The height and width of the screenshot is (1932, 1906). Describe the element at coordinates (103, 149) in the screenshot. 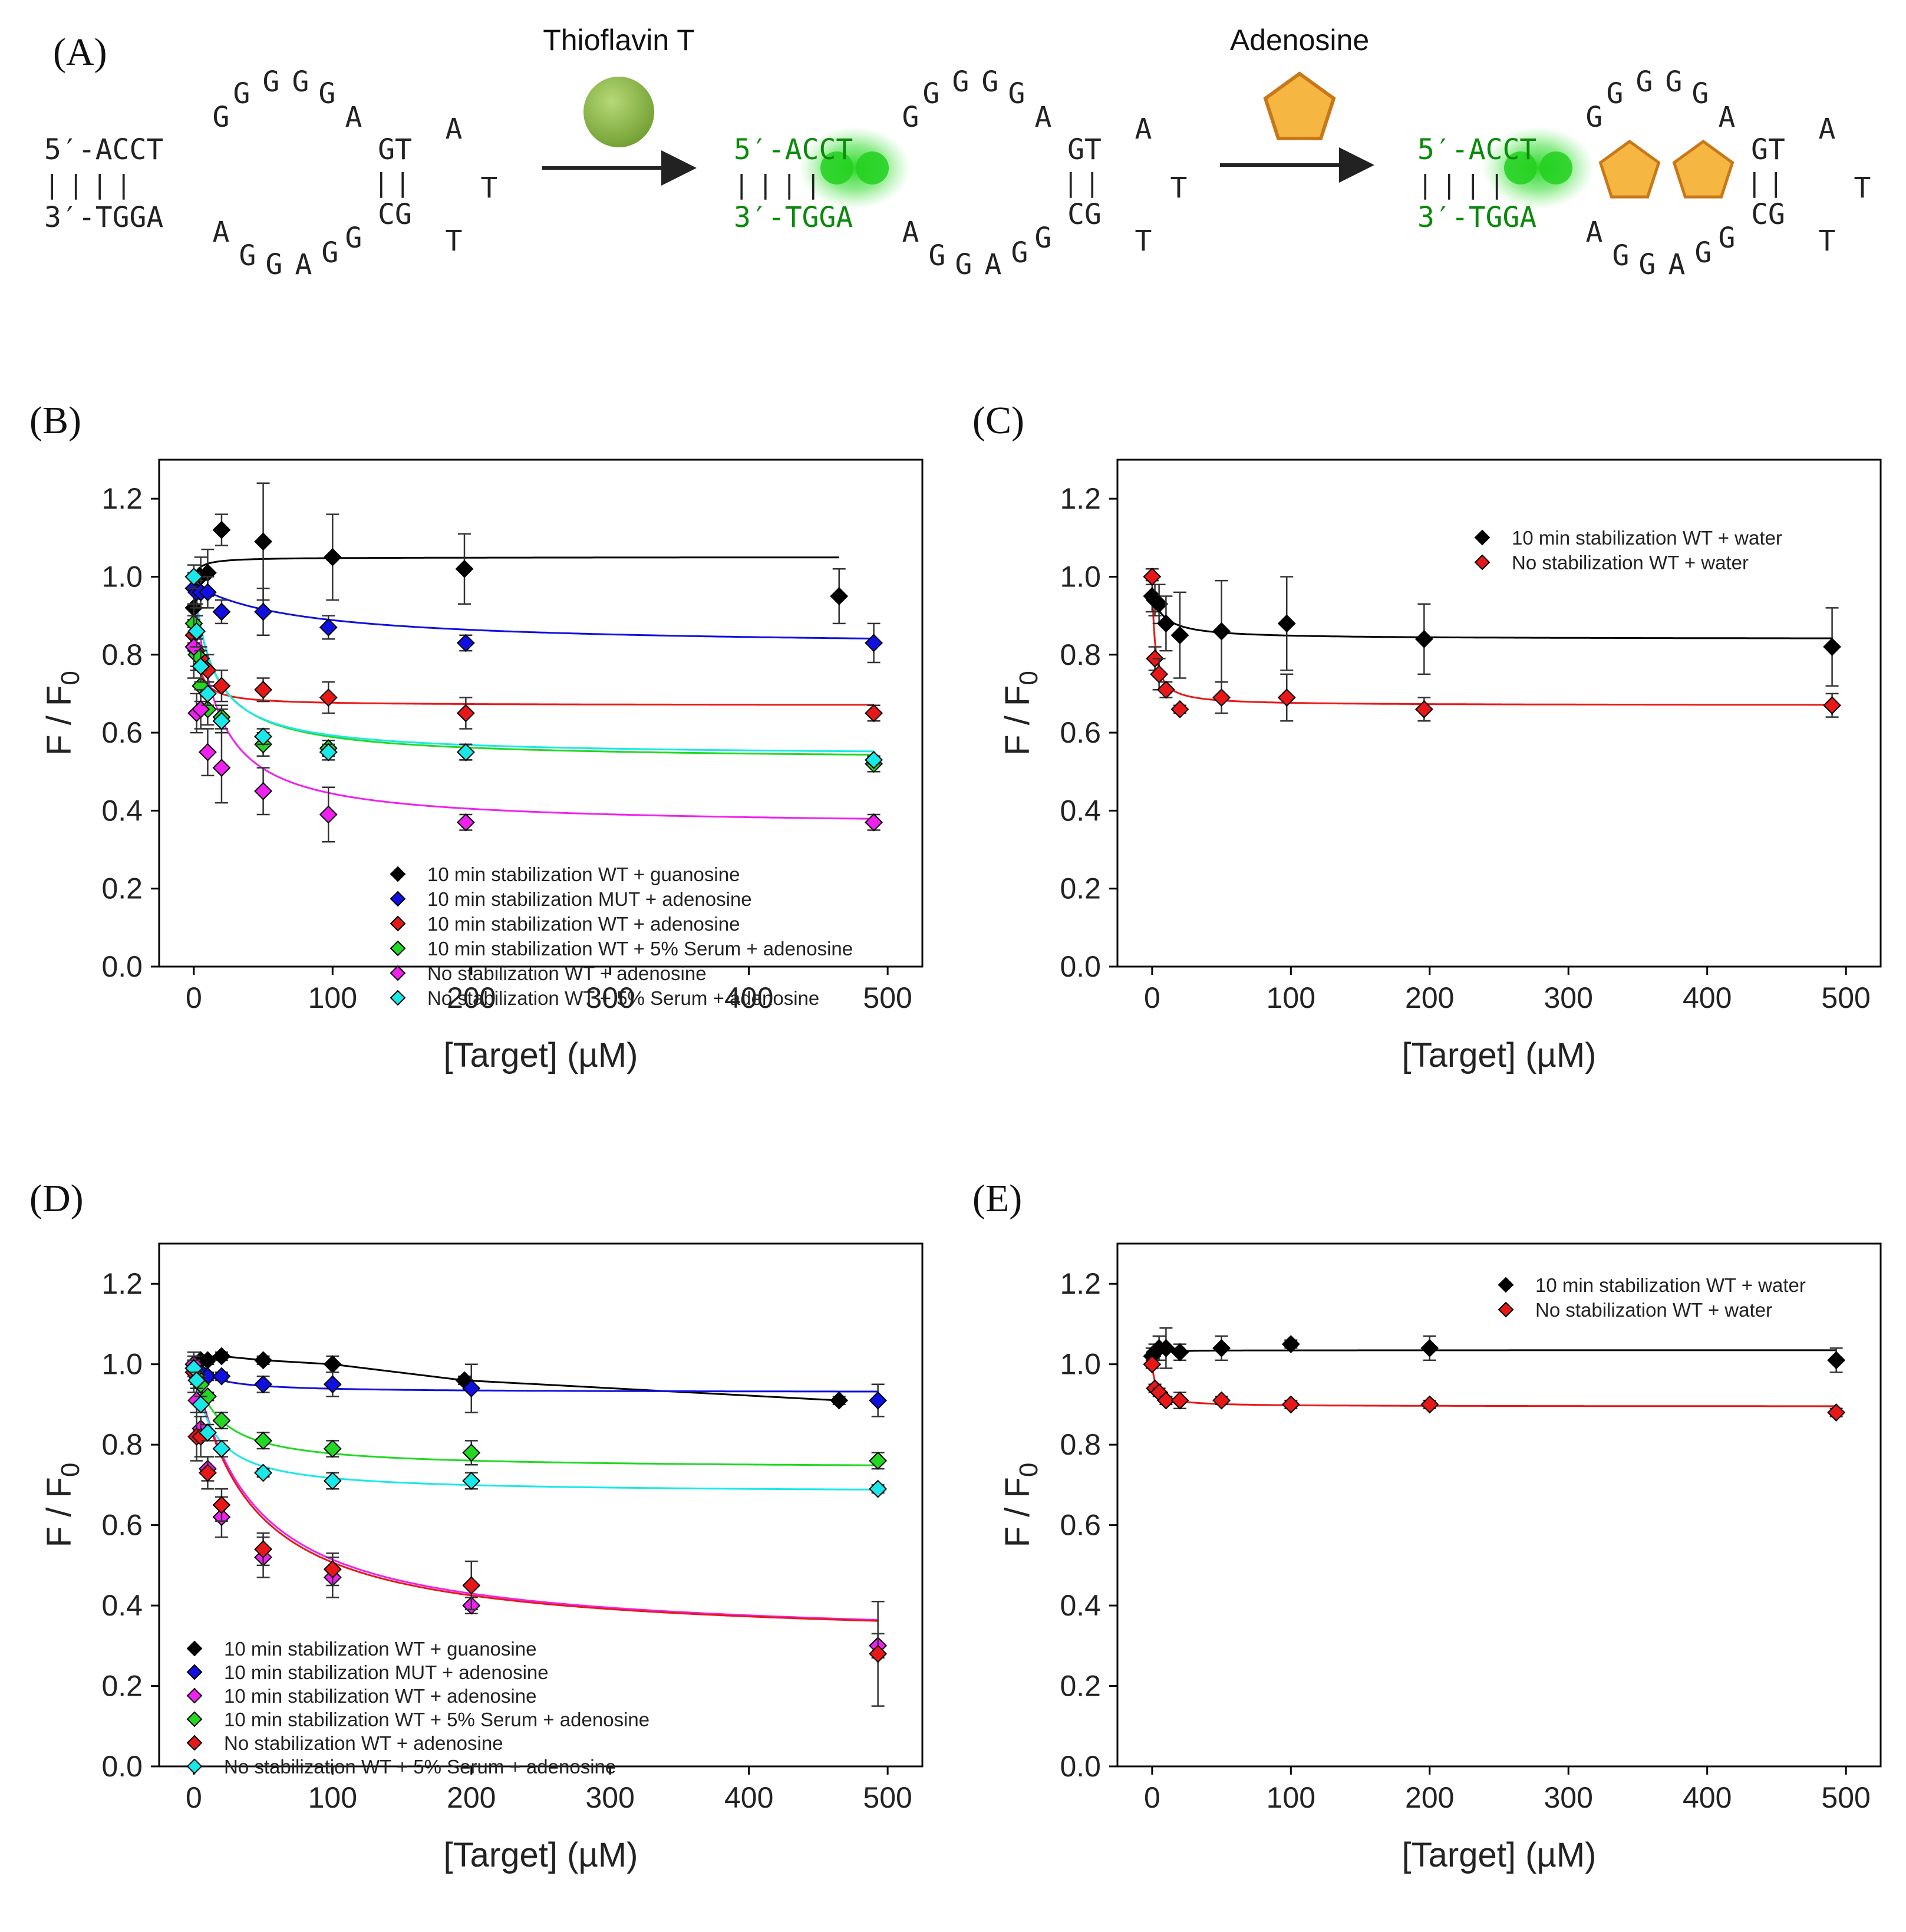

I see `struct1-five-prime: 5′-ACCT` at that location.